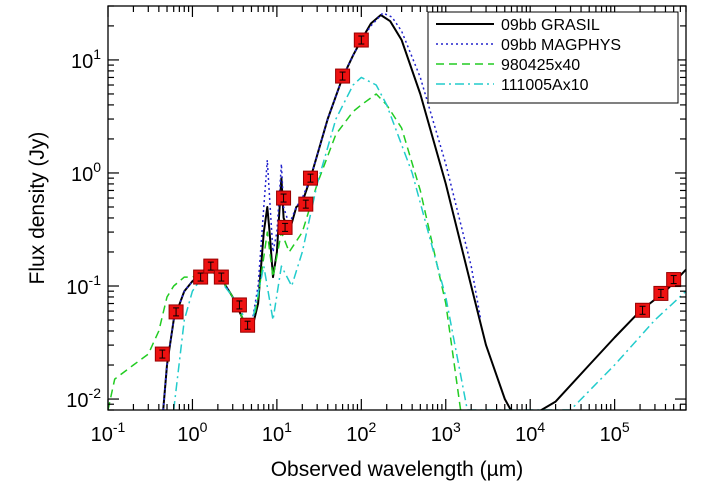 Image resolution: width=705 pixels, height=488 pixels. What do you see at coordinates (37, 208) in the screenshot?
I see `y-axis-label: Flux density (Jy)` at bounding box center [37, 208].